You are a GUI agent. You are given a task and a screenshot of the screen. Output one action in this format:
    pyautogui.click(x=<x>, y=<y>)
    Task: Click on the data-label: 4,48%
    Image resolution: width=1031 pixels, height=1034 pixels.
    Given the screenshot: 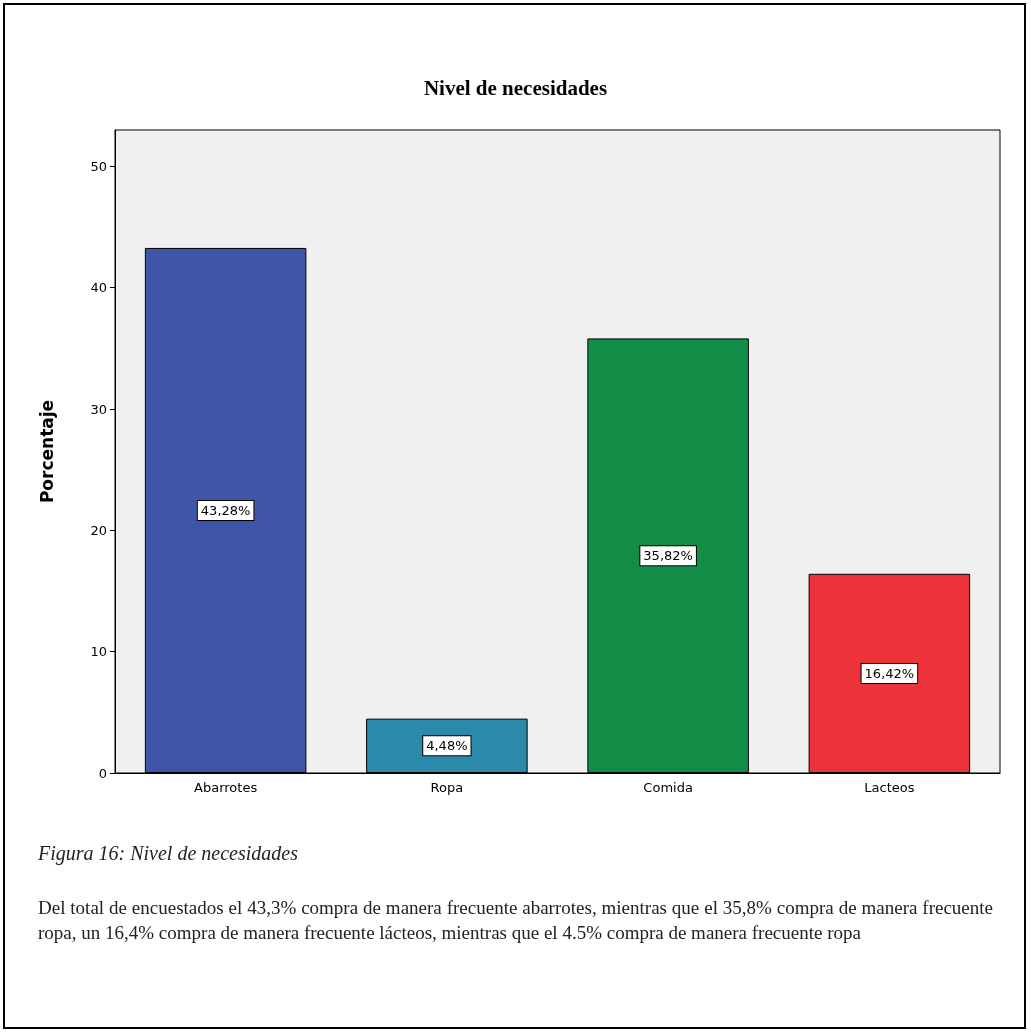 What is the action you would take?
    pyautogui.click(x=447, y=746)
    